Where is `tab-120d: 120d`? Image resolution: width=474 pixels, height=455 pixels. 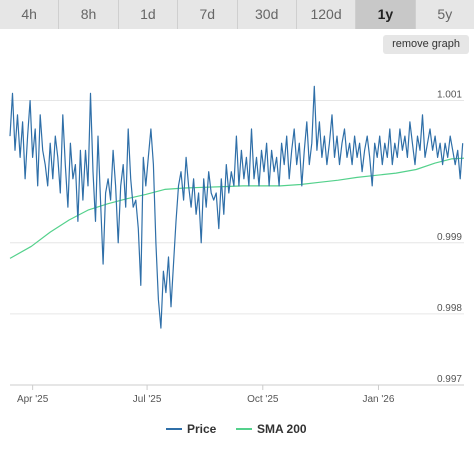
tab-120d: 120d is located at coordinates (326, 14).